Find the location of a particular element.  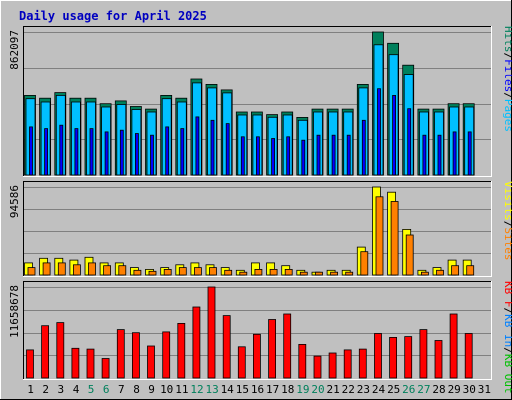

x-tick-label-31: 31 is located at coordinates (484, 389).